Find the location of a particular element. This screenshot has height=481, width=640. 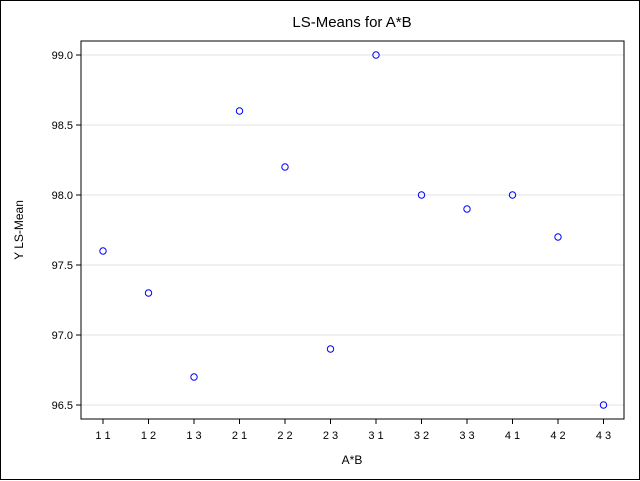

y-tick-label: 96.5 is located at coordinates (62, 406).